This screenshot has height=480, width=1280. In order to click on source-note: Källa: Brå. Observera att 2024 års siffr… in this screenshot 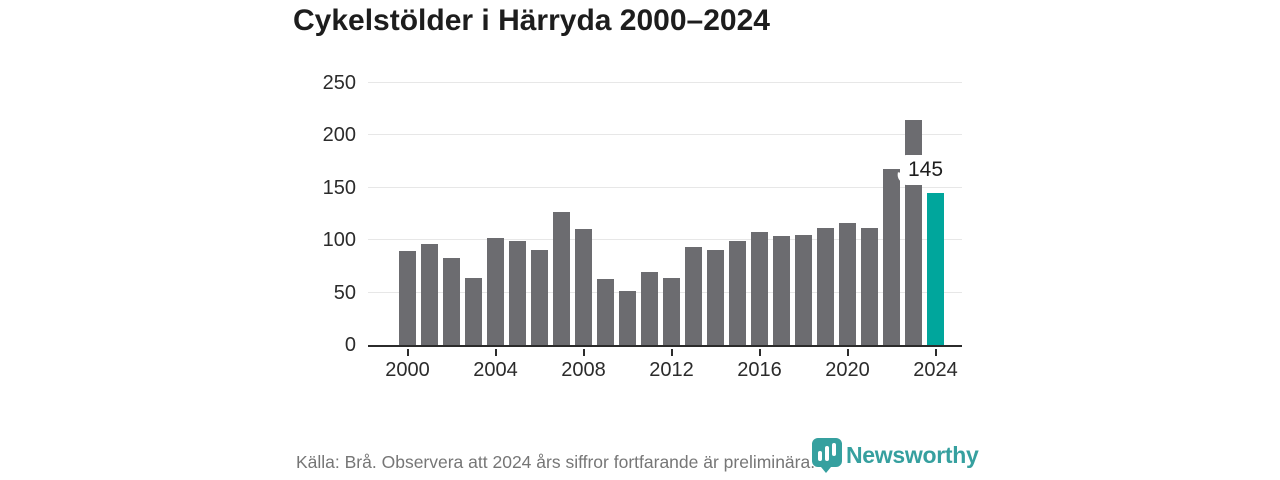, I will do `click(556, 462)`.